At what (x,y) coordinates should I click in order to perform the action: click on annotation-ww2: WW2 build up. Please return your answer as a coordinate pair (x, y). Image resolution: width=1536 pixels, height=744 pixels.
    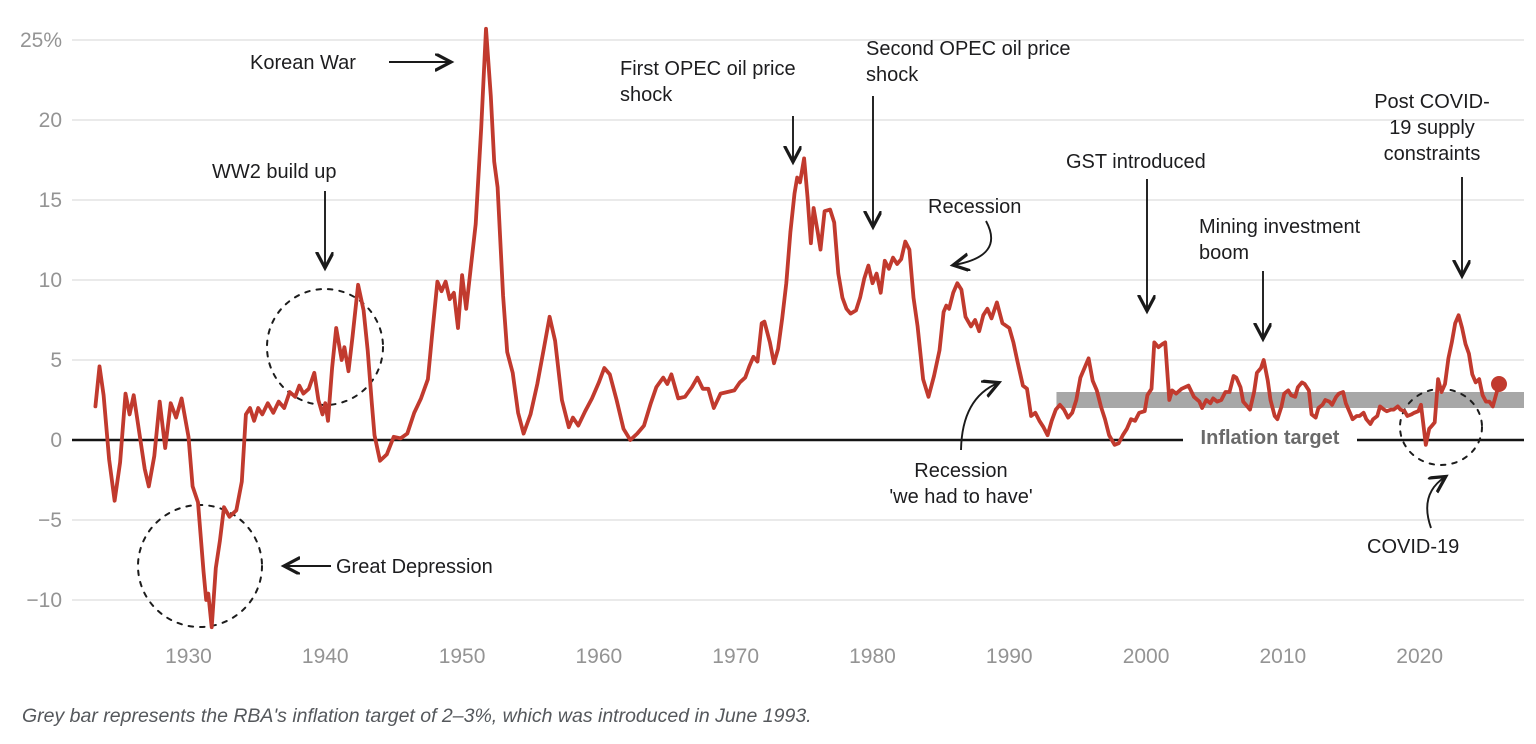
    Looking at the image, I should click on (274, 172).